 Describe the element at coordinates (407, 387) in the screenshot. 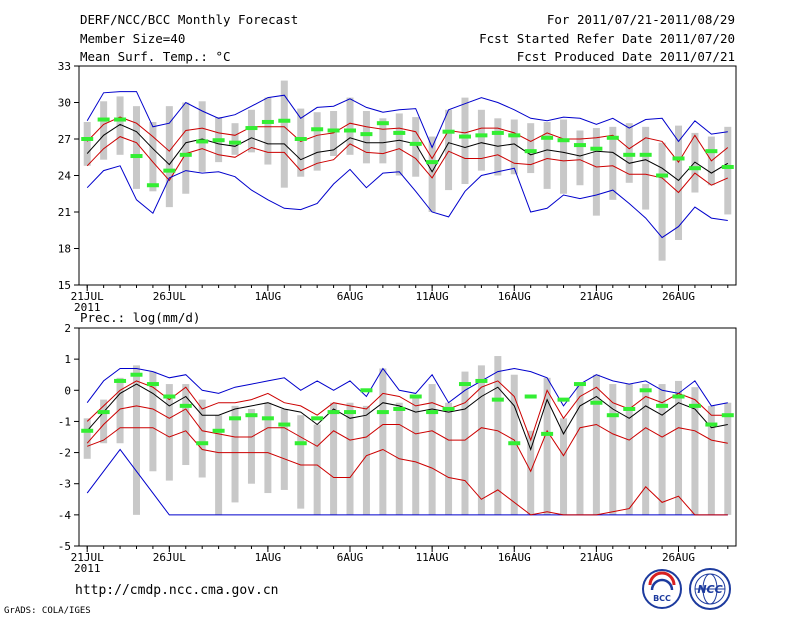

I see `precipitation-max-line` at that location.